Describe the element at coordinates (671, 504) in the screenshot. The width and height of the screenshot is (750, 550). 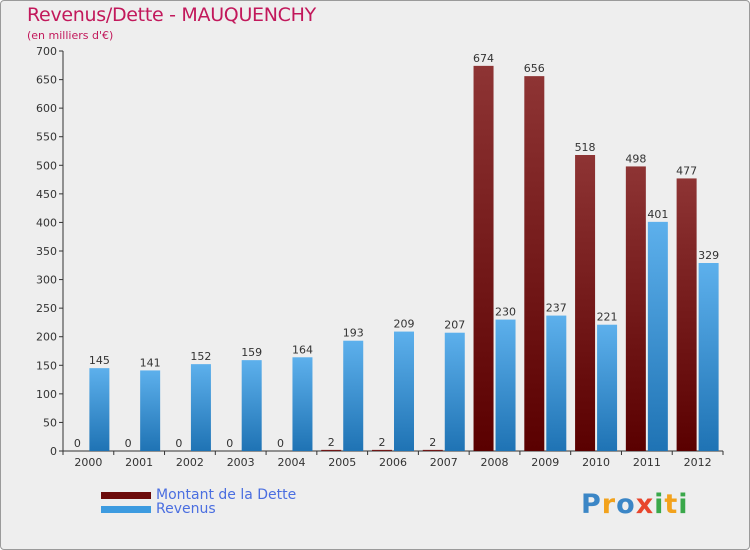
I see `logo-letter: t` at that location.